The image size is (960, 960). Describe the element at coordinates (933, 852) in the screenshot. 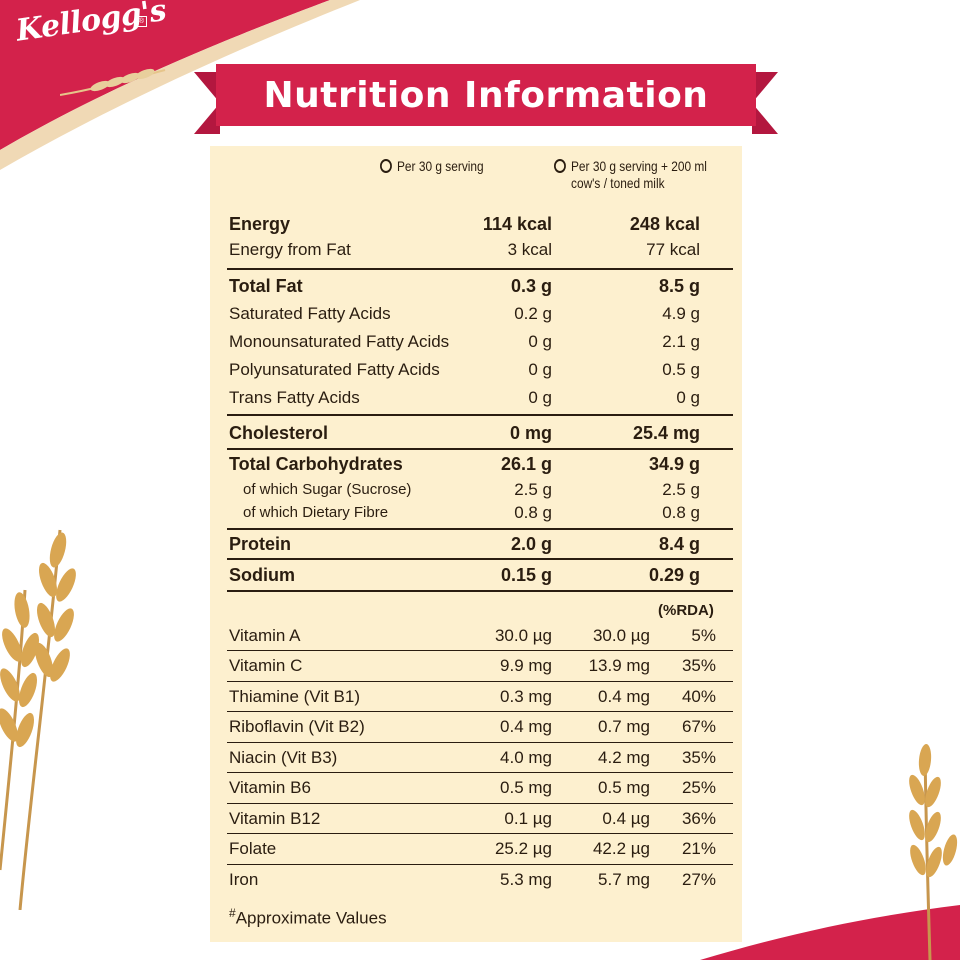

I see `wheat-icon-right` at that location.